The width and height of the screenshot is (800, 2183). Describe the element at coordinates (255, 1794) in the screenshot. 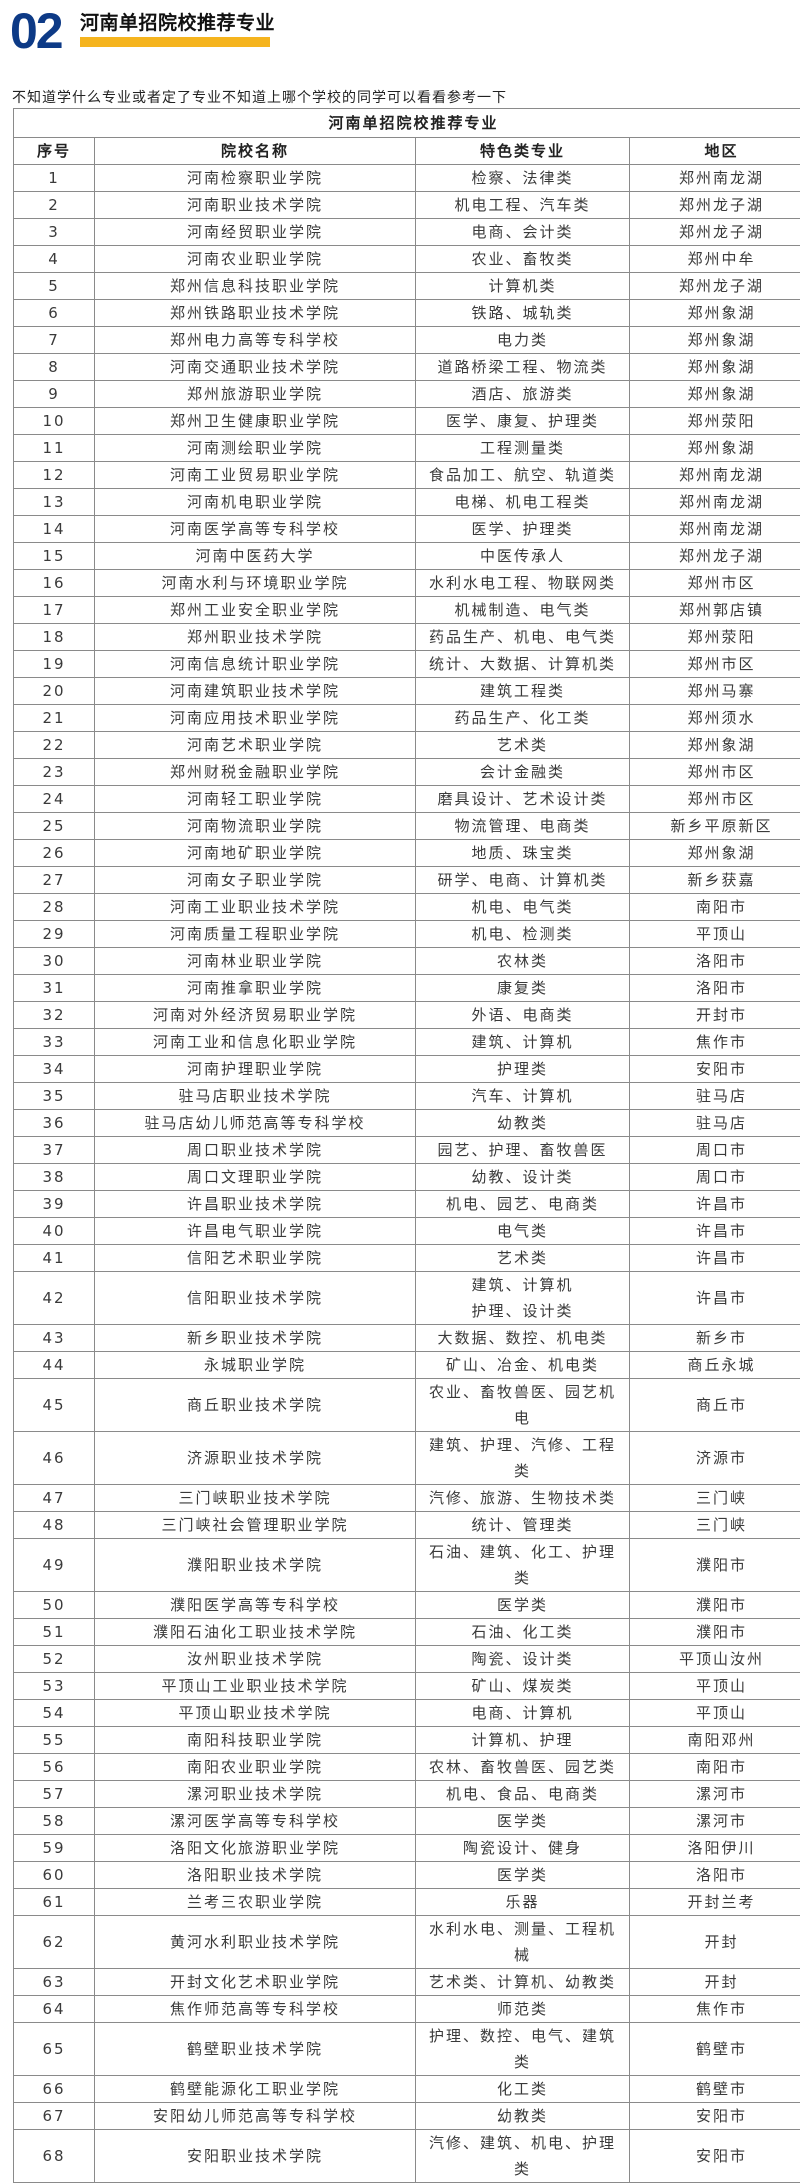

I see `school-name: 漯河职业技术学院` at that location.